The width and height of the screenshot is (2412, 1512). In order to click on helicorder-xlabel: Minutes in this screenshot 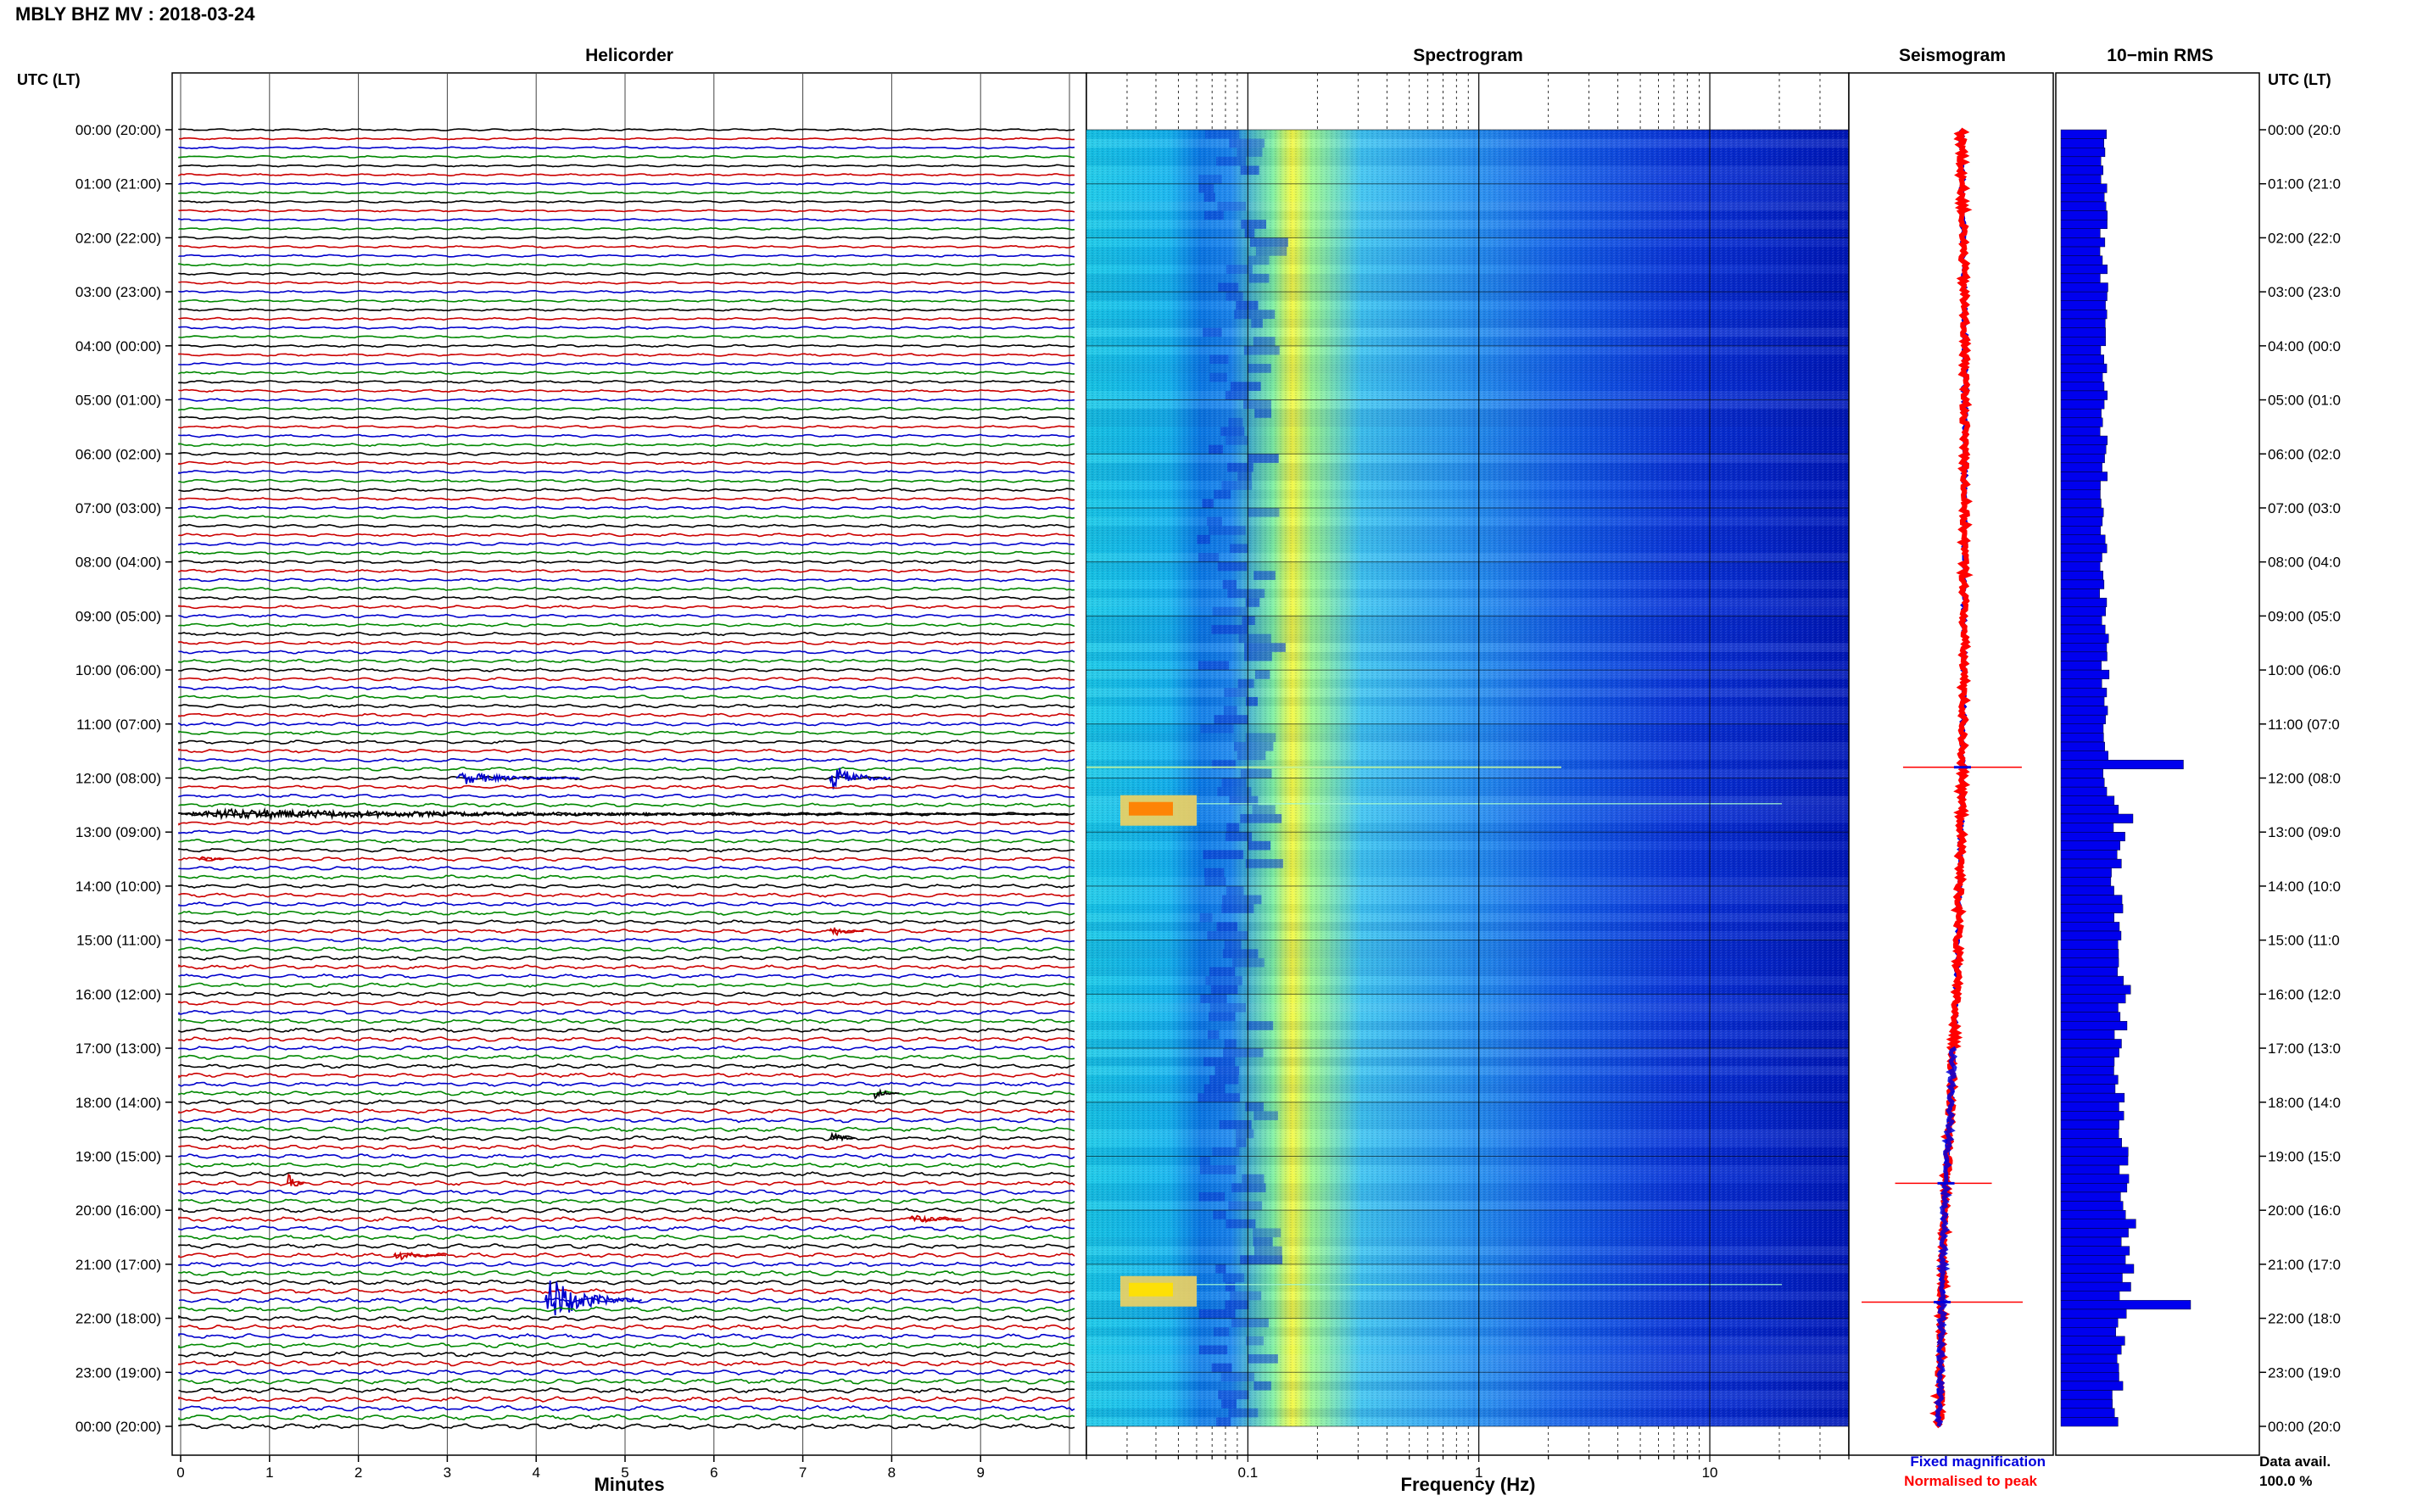, I will do `click(629, 1484)`.